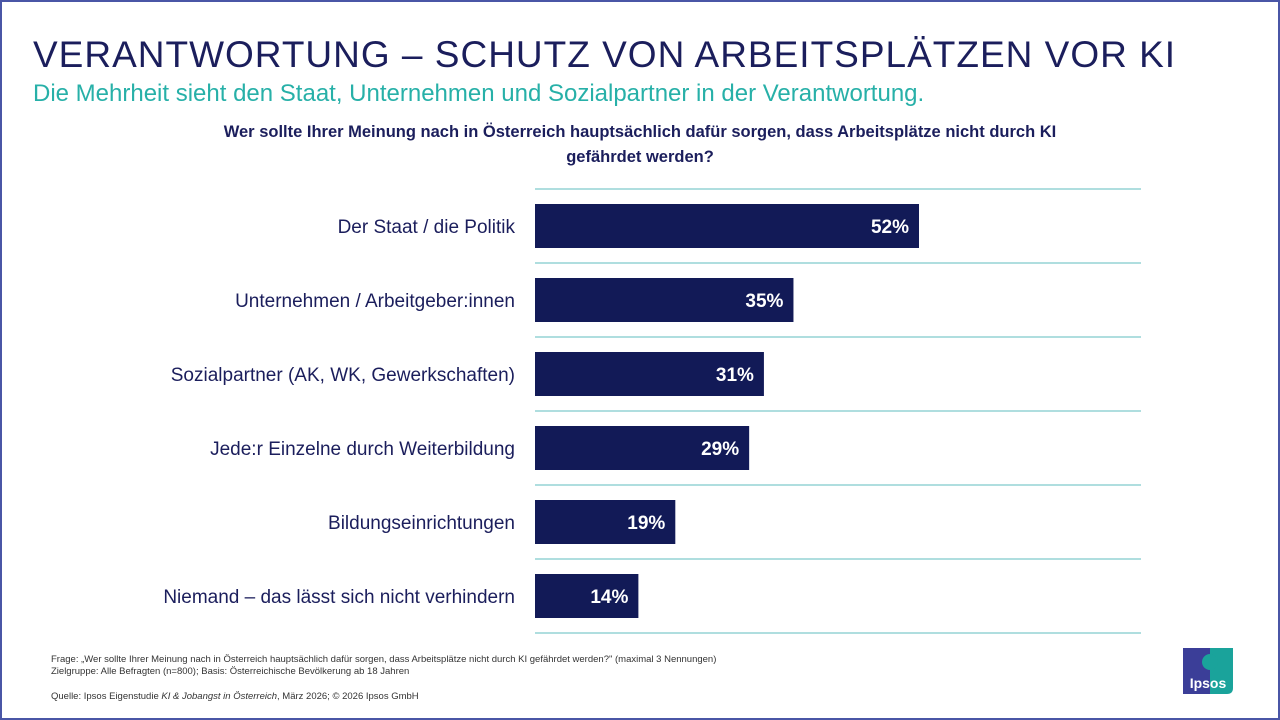 This screenshot has width=1280, height=720. I want to click on data-label: 52%, so click(890, 227).